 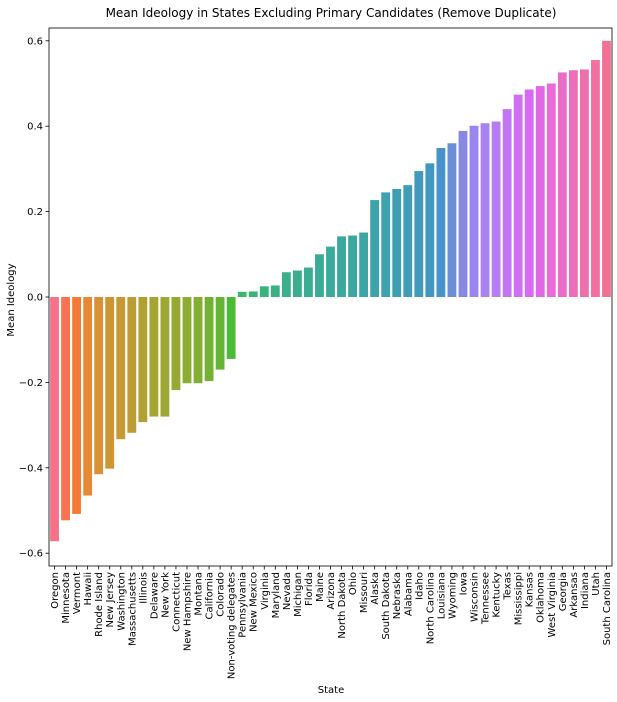 I want to click on x-tick-label: Mississippi, so click(x=519, y=598).